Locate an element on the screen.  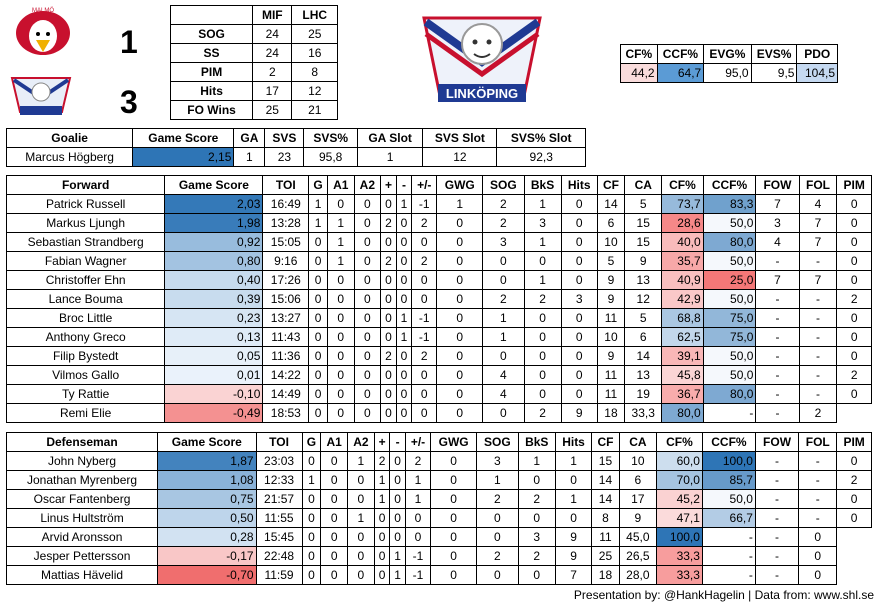
cf-pct-cell: 33,3 is located at coordinates (679, 556).